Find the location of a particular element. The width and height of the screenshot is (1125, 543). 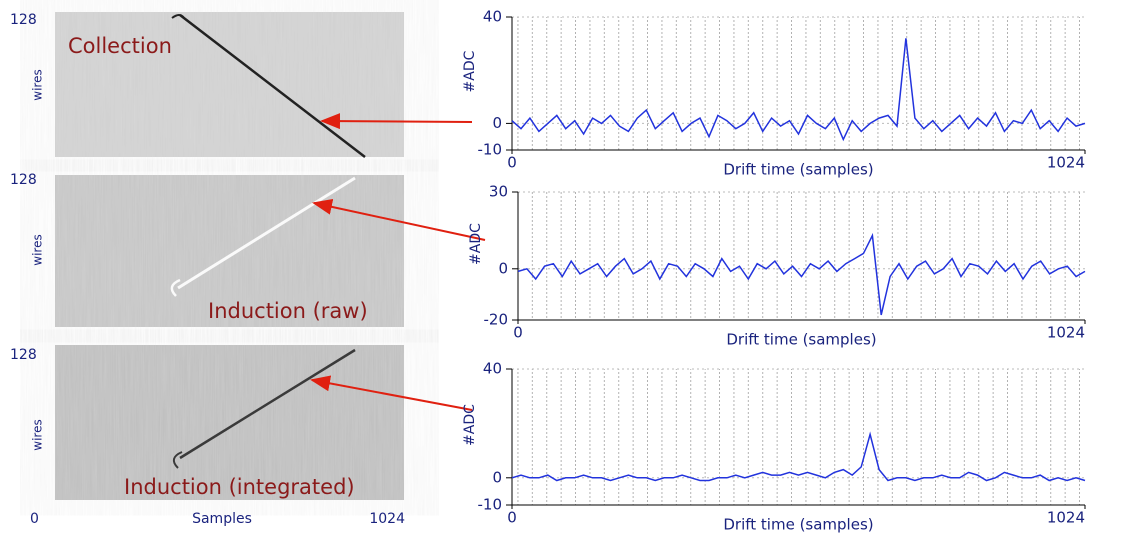

y-tick-label: 30 is located at coordinates (498, 192).